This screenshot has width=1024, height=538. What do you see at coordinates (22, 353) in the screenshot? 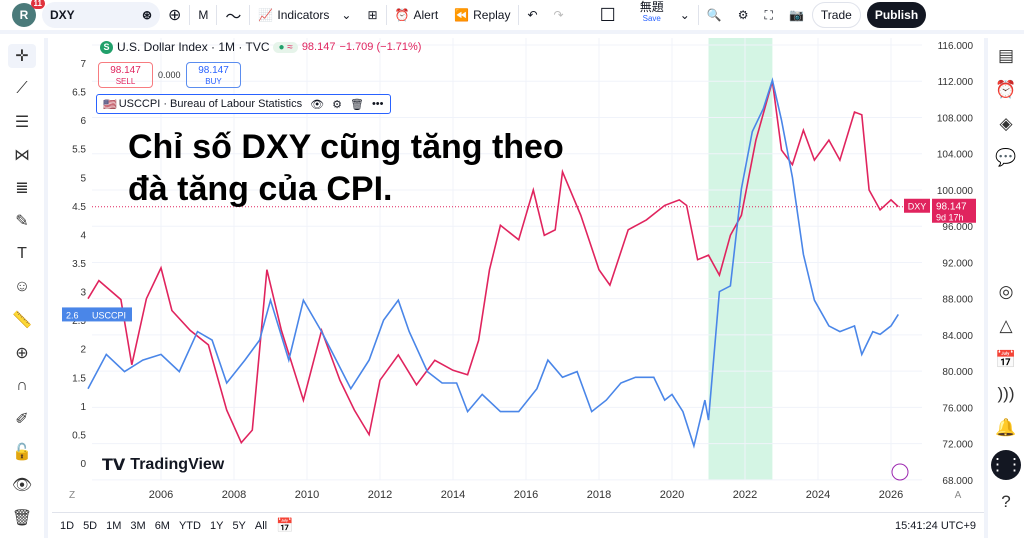
I see `zoom-in-icon: ⊕` at bounding box center [22, 353].